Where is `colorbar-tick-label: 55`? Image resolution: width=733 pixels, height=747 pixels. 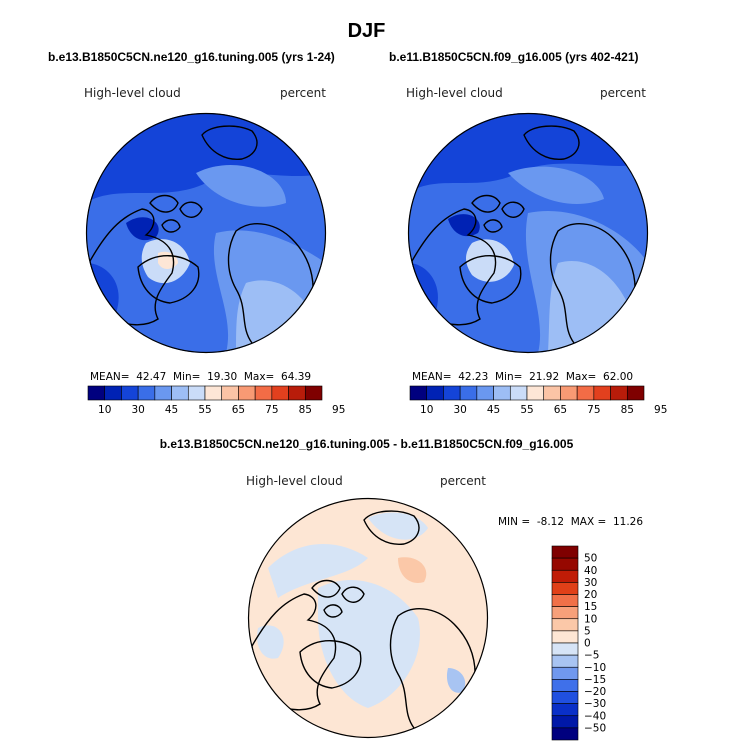 colorbar-tick-label: 55 is located at coordinates (204, 410).